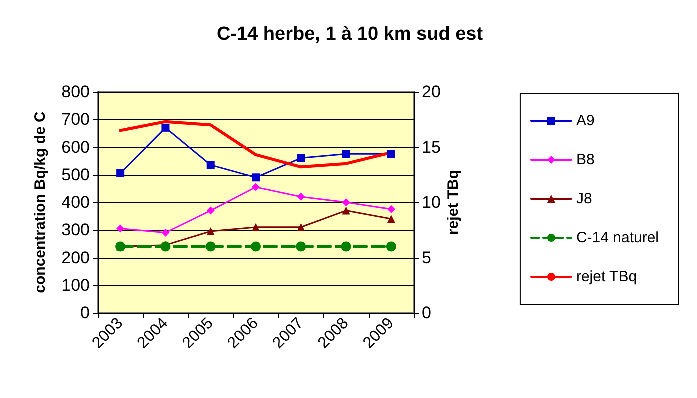 This screenshot has height=398, width=697. What do you see at coordinates (584, 199) in the screenshot?
I see `legend-label: J8` at bounding box center [584, 199].